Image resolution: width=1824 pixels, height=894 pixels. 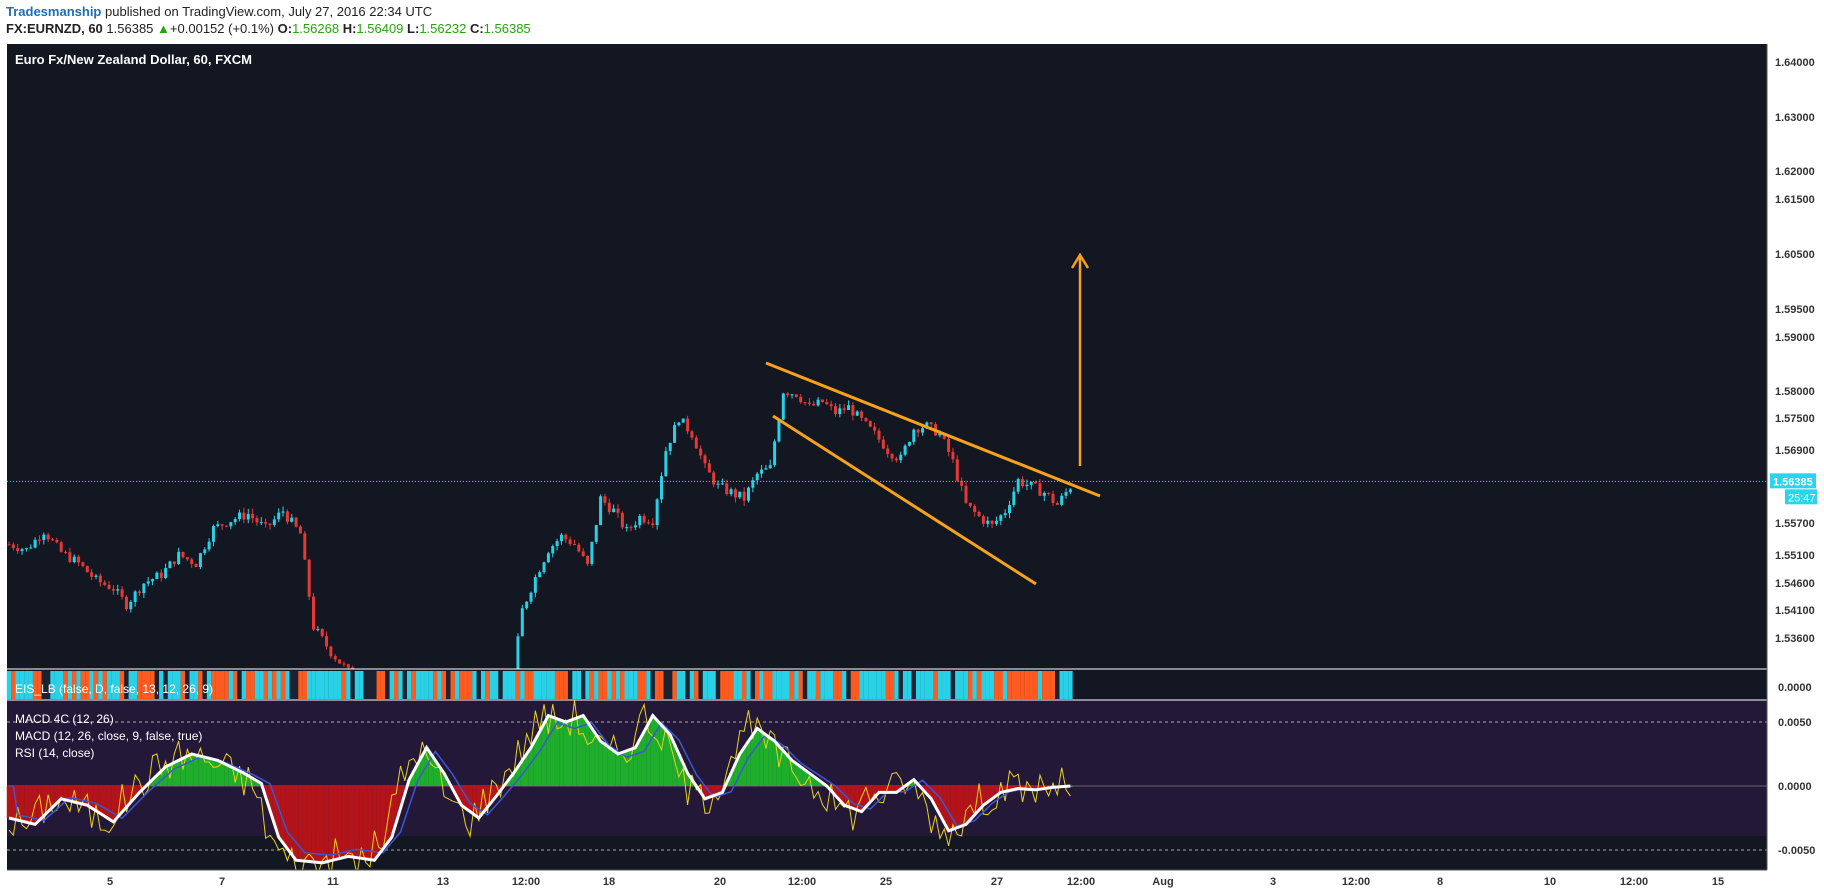 I want to click on author-link: Tradesmanship, so click(x=54, y=11).